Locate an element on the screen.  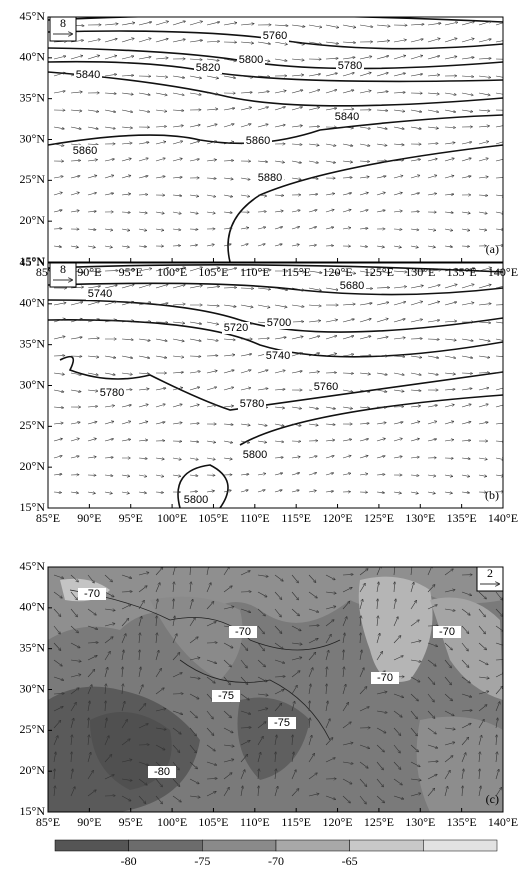
x-tick-label: 140°E is located at coordinates (503, 822).